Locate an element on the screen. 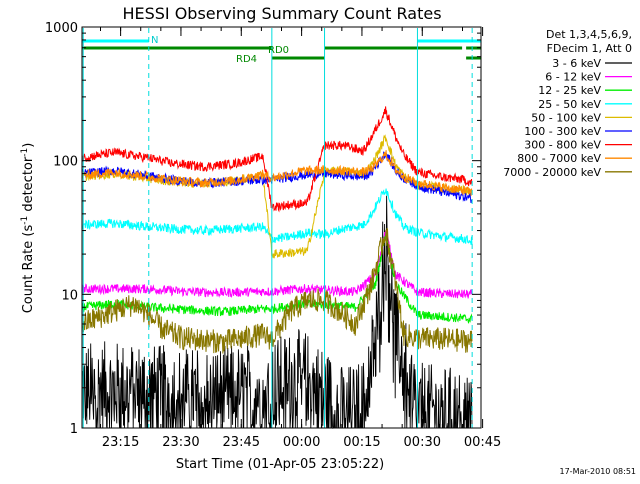 The height and width of the screenshot is (484, 640). series-100-300-kev is located at coordinates (277, 177).